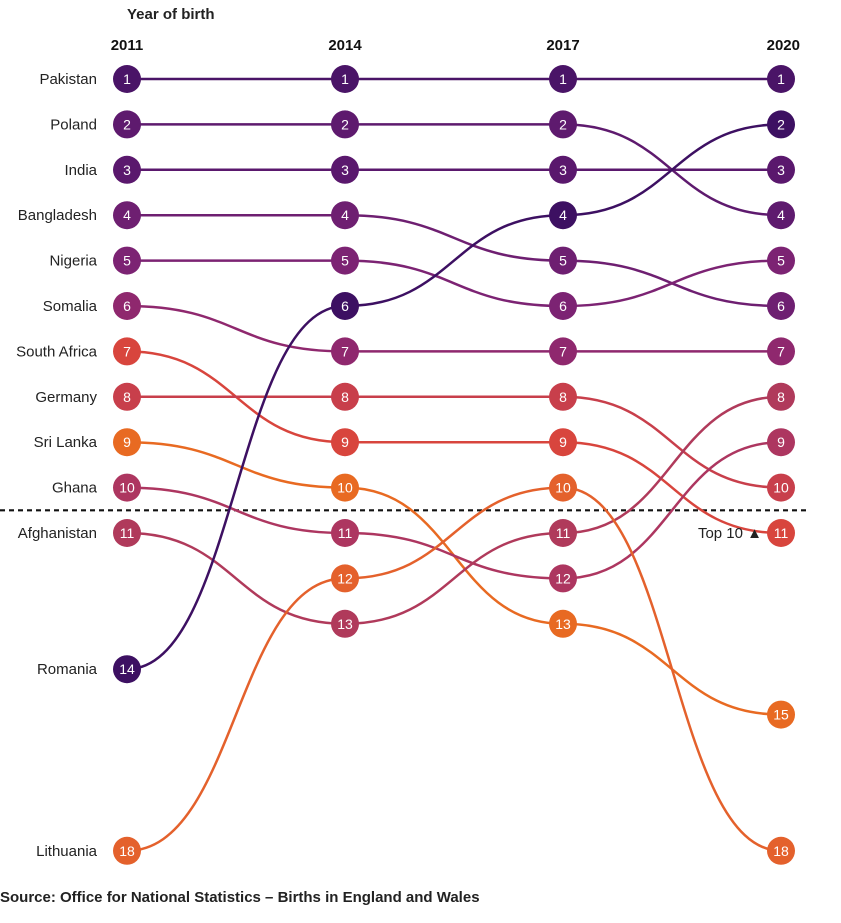 The width and height of the screenshot is (841, 923). What do you see at coordinates (70, 306) in the screenshot?
I see `country-label-somalia: Somalia` at bounding box center [70, 306].